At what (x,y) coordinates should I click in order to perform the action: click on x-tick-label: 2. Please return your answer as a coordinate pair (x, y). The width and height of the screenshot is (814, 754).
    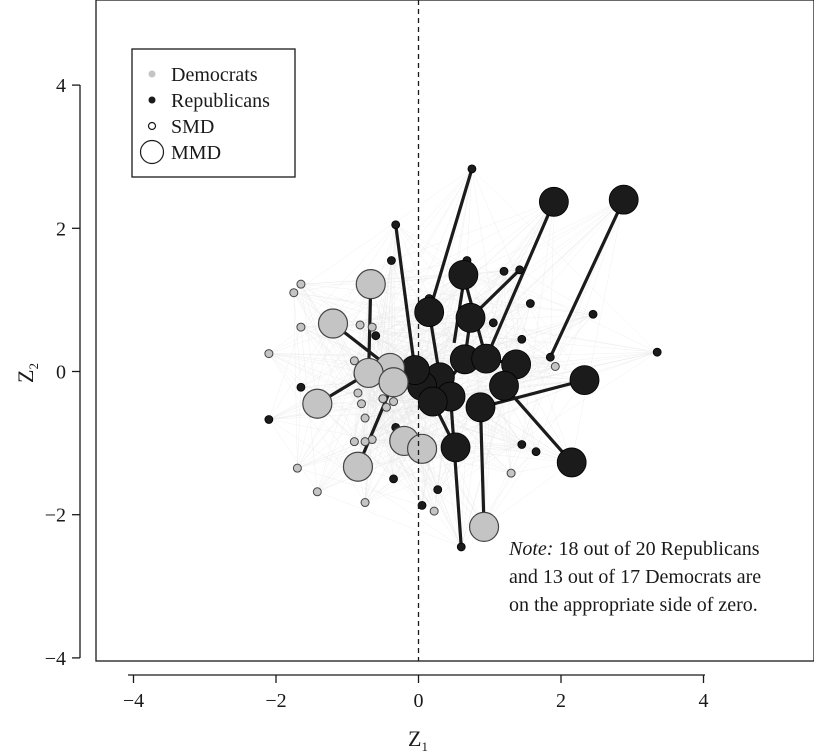
    Looking at the image, I should click on (561, 701).